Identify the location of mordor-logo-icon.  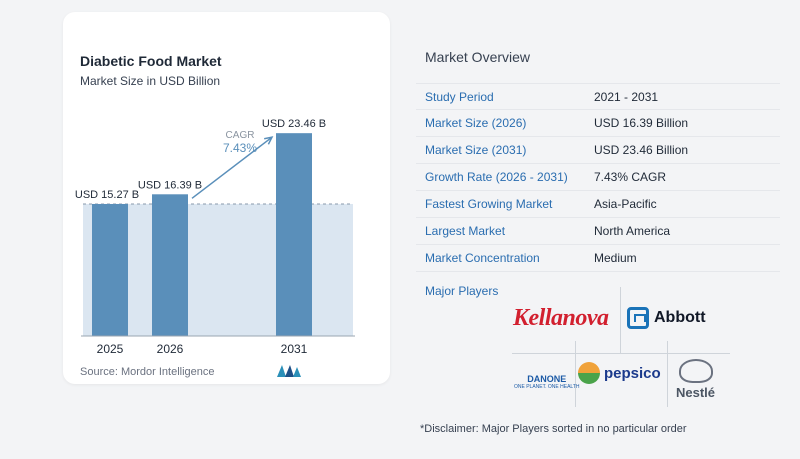
(289, 371).